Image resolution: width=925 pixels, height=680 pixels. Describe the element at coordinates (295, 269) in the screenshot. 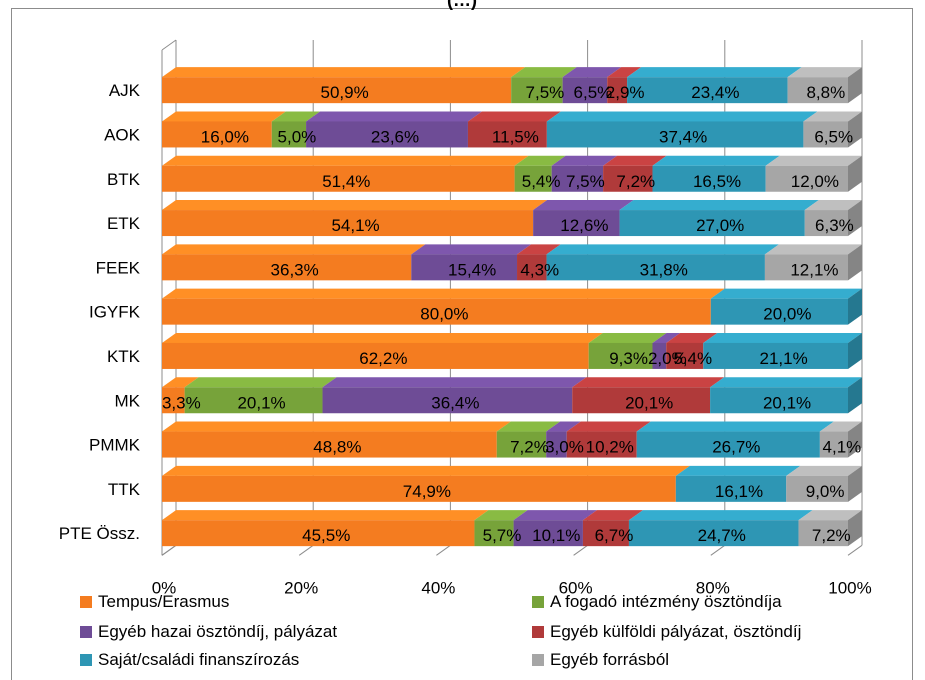

I see `data-label: 36,3%` at that location.